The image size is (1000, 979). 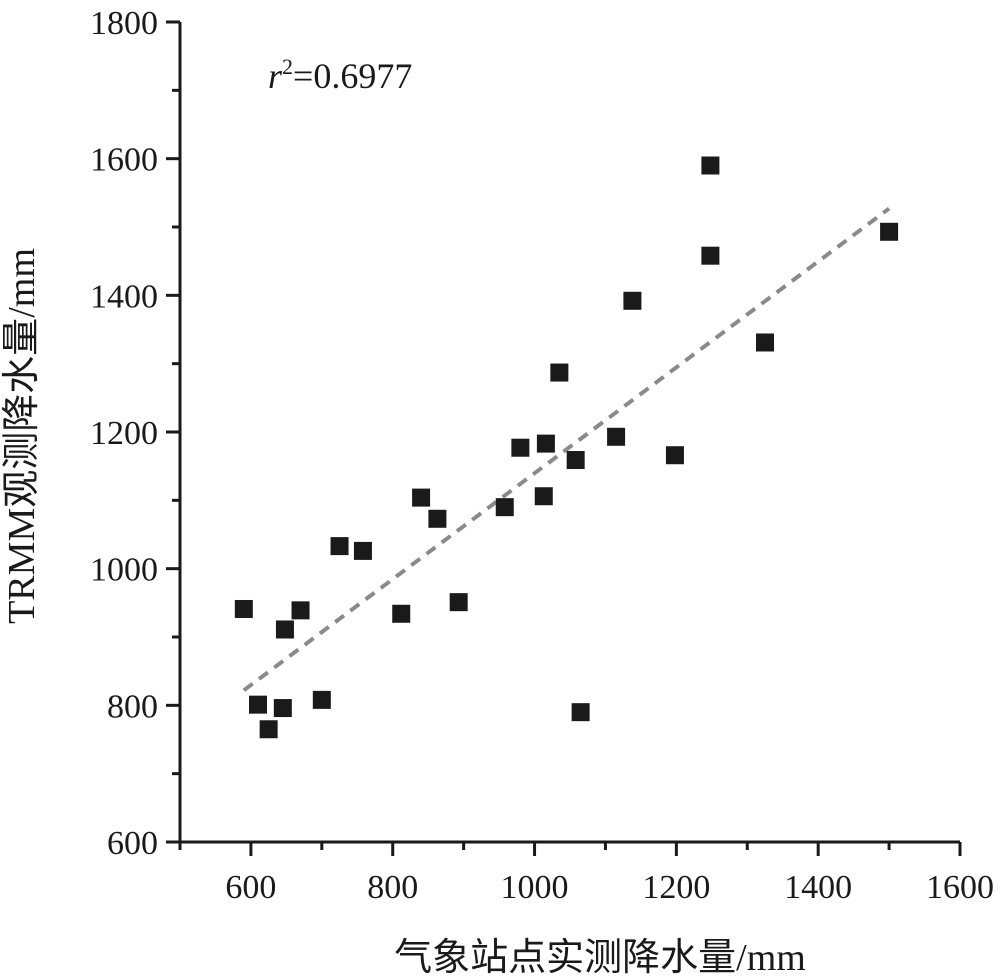 What do you see at coordinates (124, 160) in the screenshot?
I see `y-tick-label: 1600` at bounding box center [124, 160].